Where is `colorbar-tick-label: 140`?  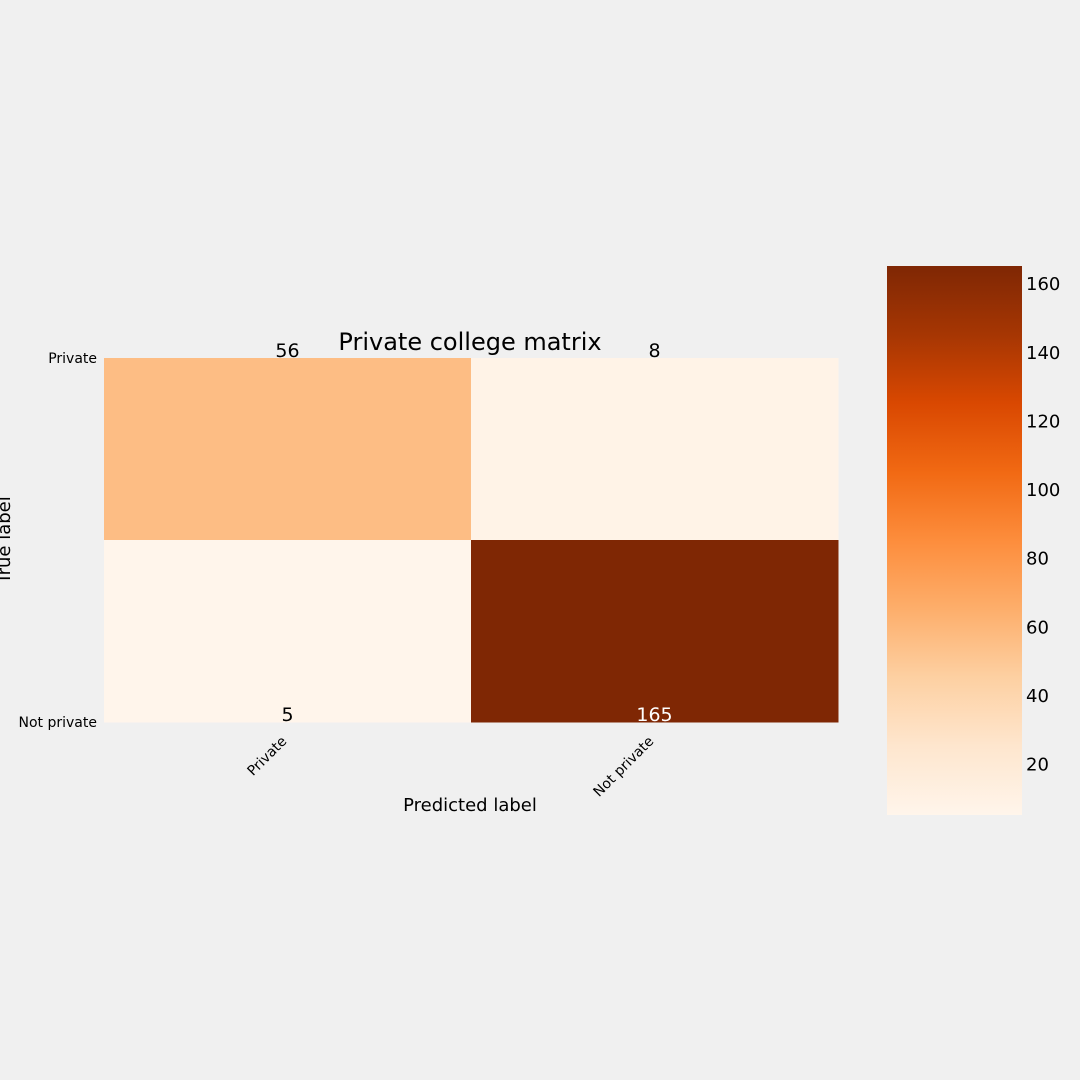
colorbar-tick-label: 140 is located at coordinates (1043, 353).